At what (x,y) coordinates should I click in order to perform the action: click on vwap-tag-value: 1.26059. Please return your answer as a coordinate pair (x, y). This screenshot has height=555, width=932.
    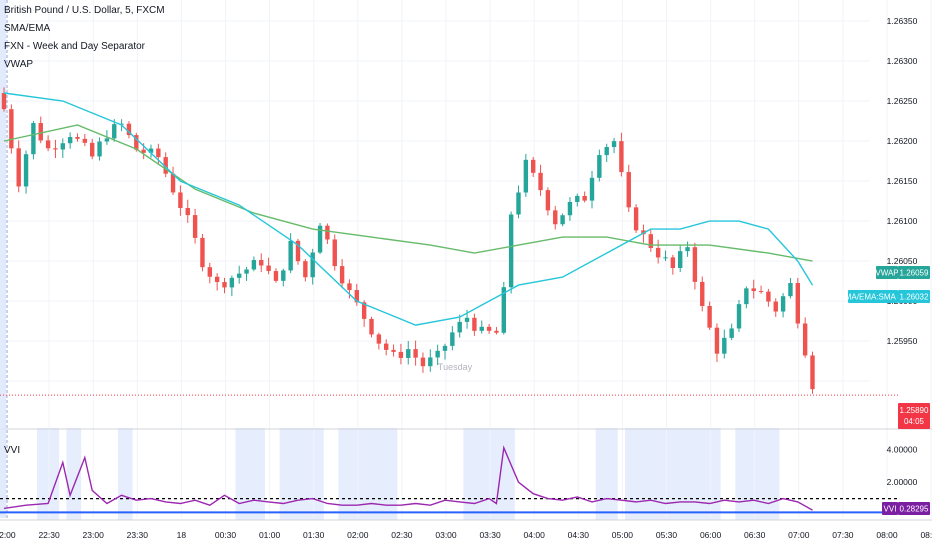
    Looking at the image, I should click on (914, 273).